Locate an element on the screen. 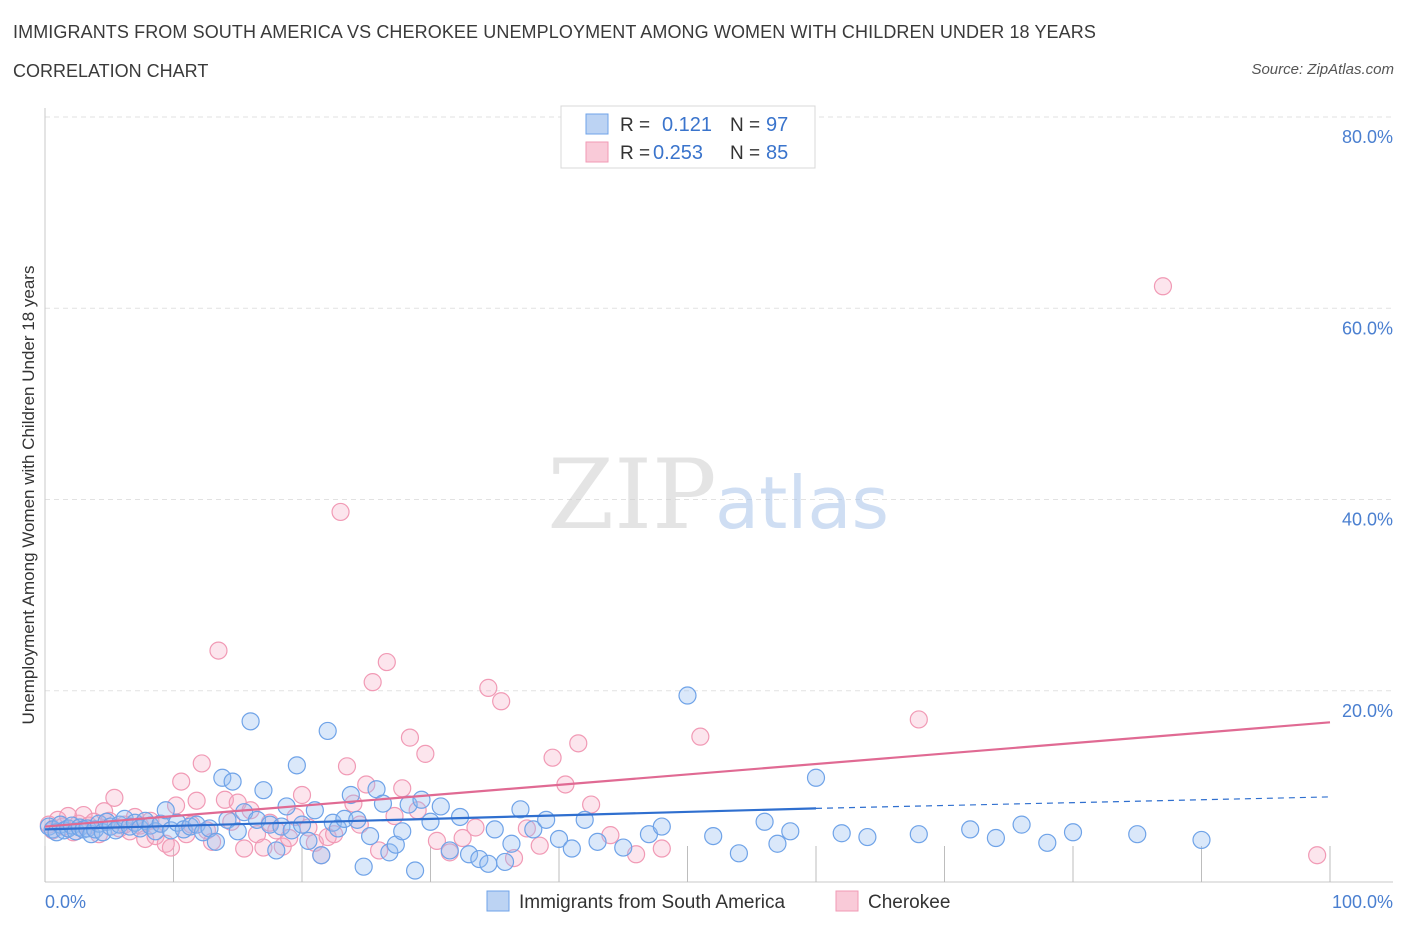  y-tick-labels: 20.0% 40.0% 60.0% 80.0% is located at coordinates (1367, 424).